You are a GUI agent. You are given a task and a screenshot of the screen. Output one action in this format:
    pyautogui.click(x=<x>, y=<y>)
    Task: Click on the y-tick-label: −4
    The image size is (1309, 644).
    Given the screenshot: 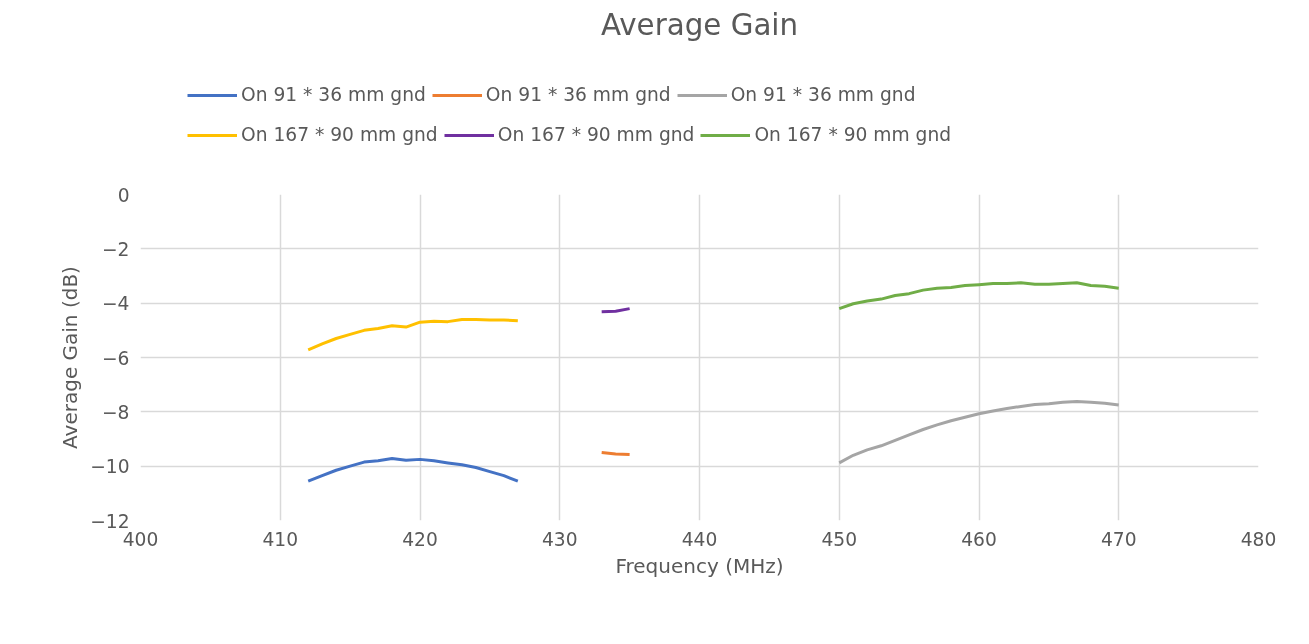 What is the action you would take?
    pyautogui.click(x=116, y=304)
    